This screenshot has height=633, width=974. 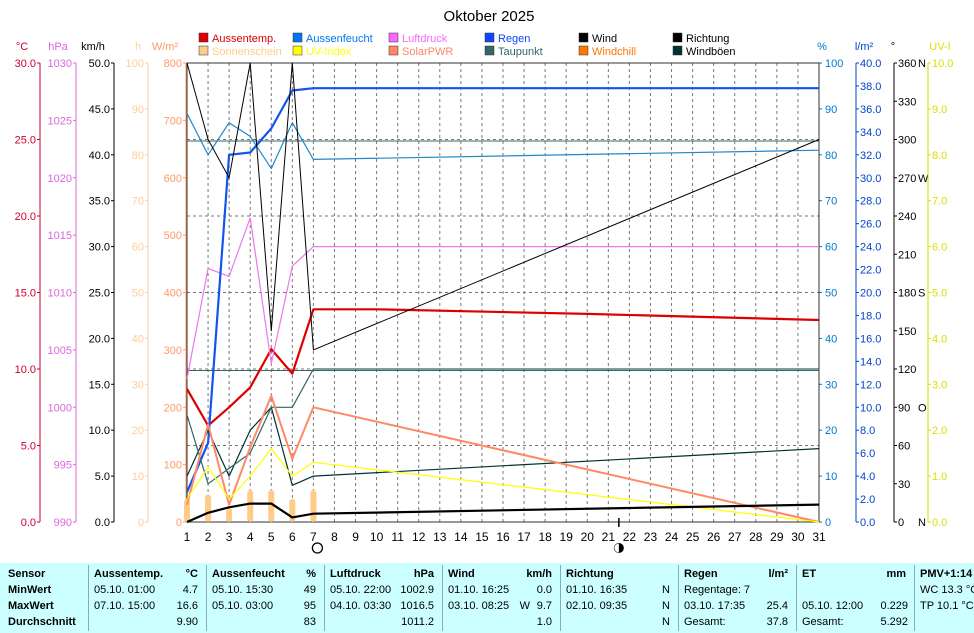 I want to click on stats-richtung-section: Richtung 01.10. 16:35 N 02.10. 09:35 N N, so click(x=619, y=598).